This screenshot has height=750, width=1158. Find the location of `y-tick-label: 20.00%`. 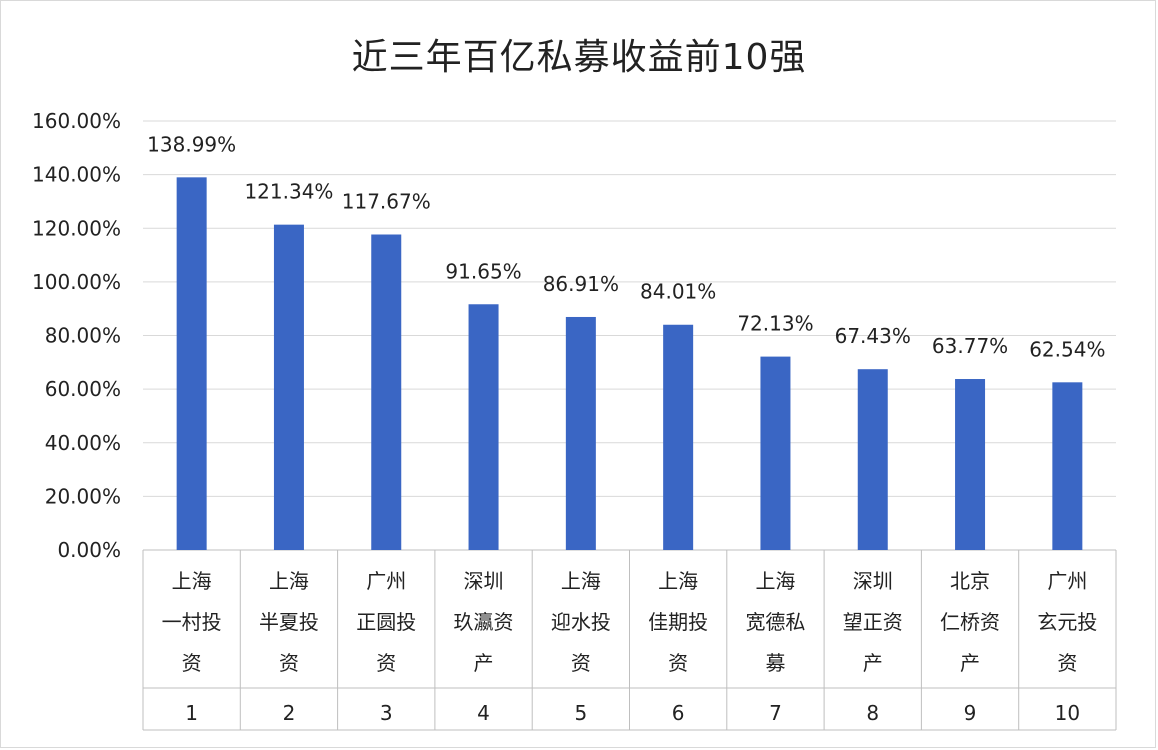

y-tick-label: 20.00% is located at coordinates (83, 496).